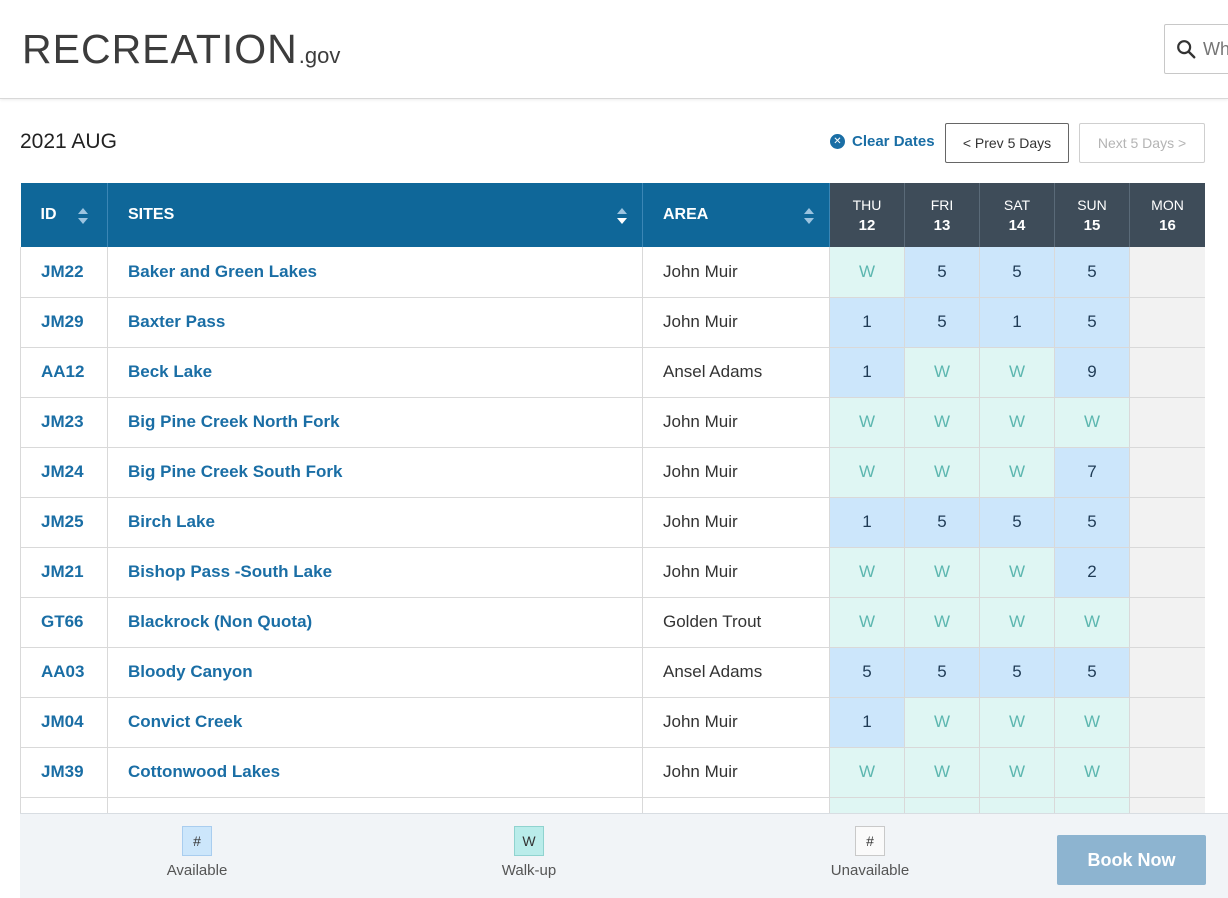  Describe the element at coordinates (375, 772) in the screenshot. I see `site-name-link: Cottonwood Lakes` at that location.